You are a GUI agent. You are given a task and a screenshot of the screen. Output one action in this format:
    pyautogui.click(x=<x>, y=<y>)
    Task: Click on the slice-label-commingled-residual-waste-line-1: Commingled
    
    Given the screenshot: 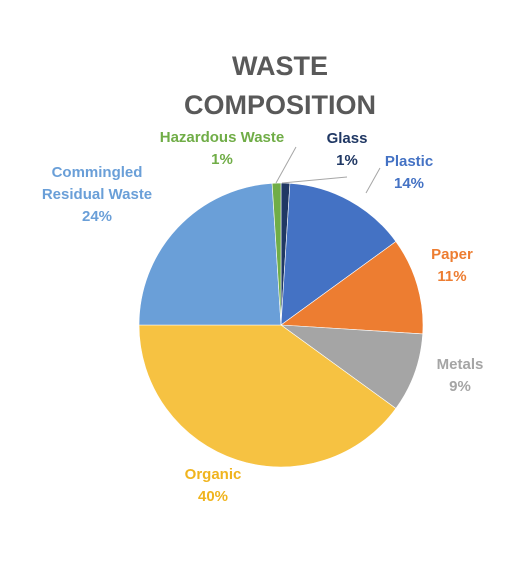 What is the action you would take?
    pyautogui.click(x=97, y=172)
    